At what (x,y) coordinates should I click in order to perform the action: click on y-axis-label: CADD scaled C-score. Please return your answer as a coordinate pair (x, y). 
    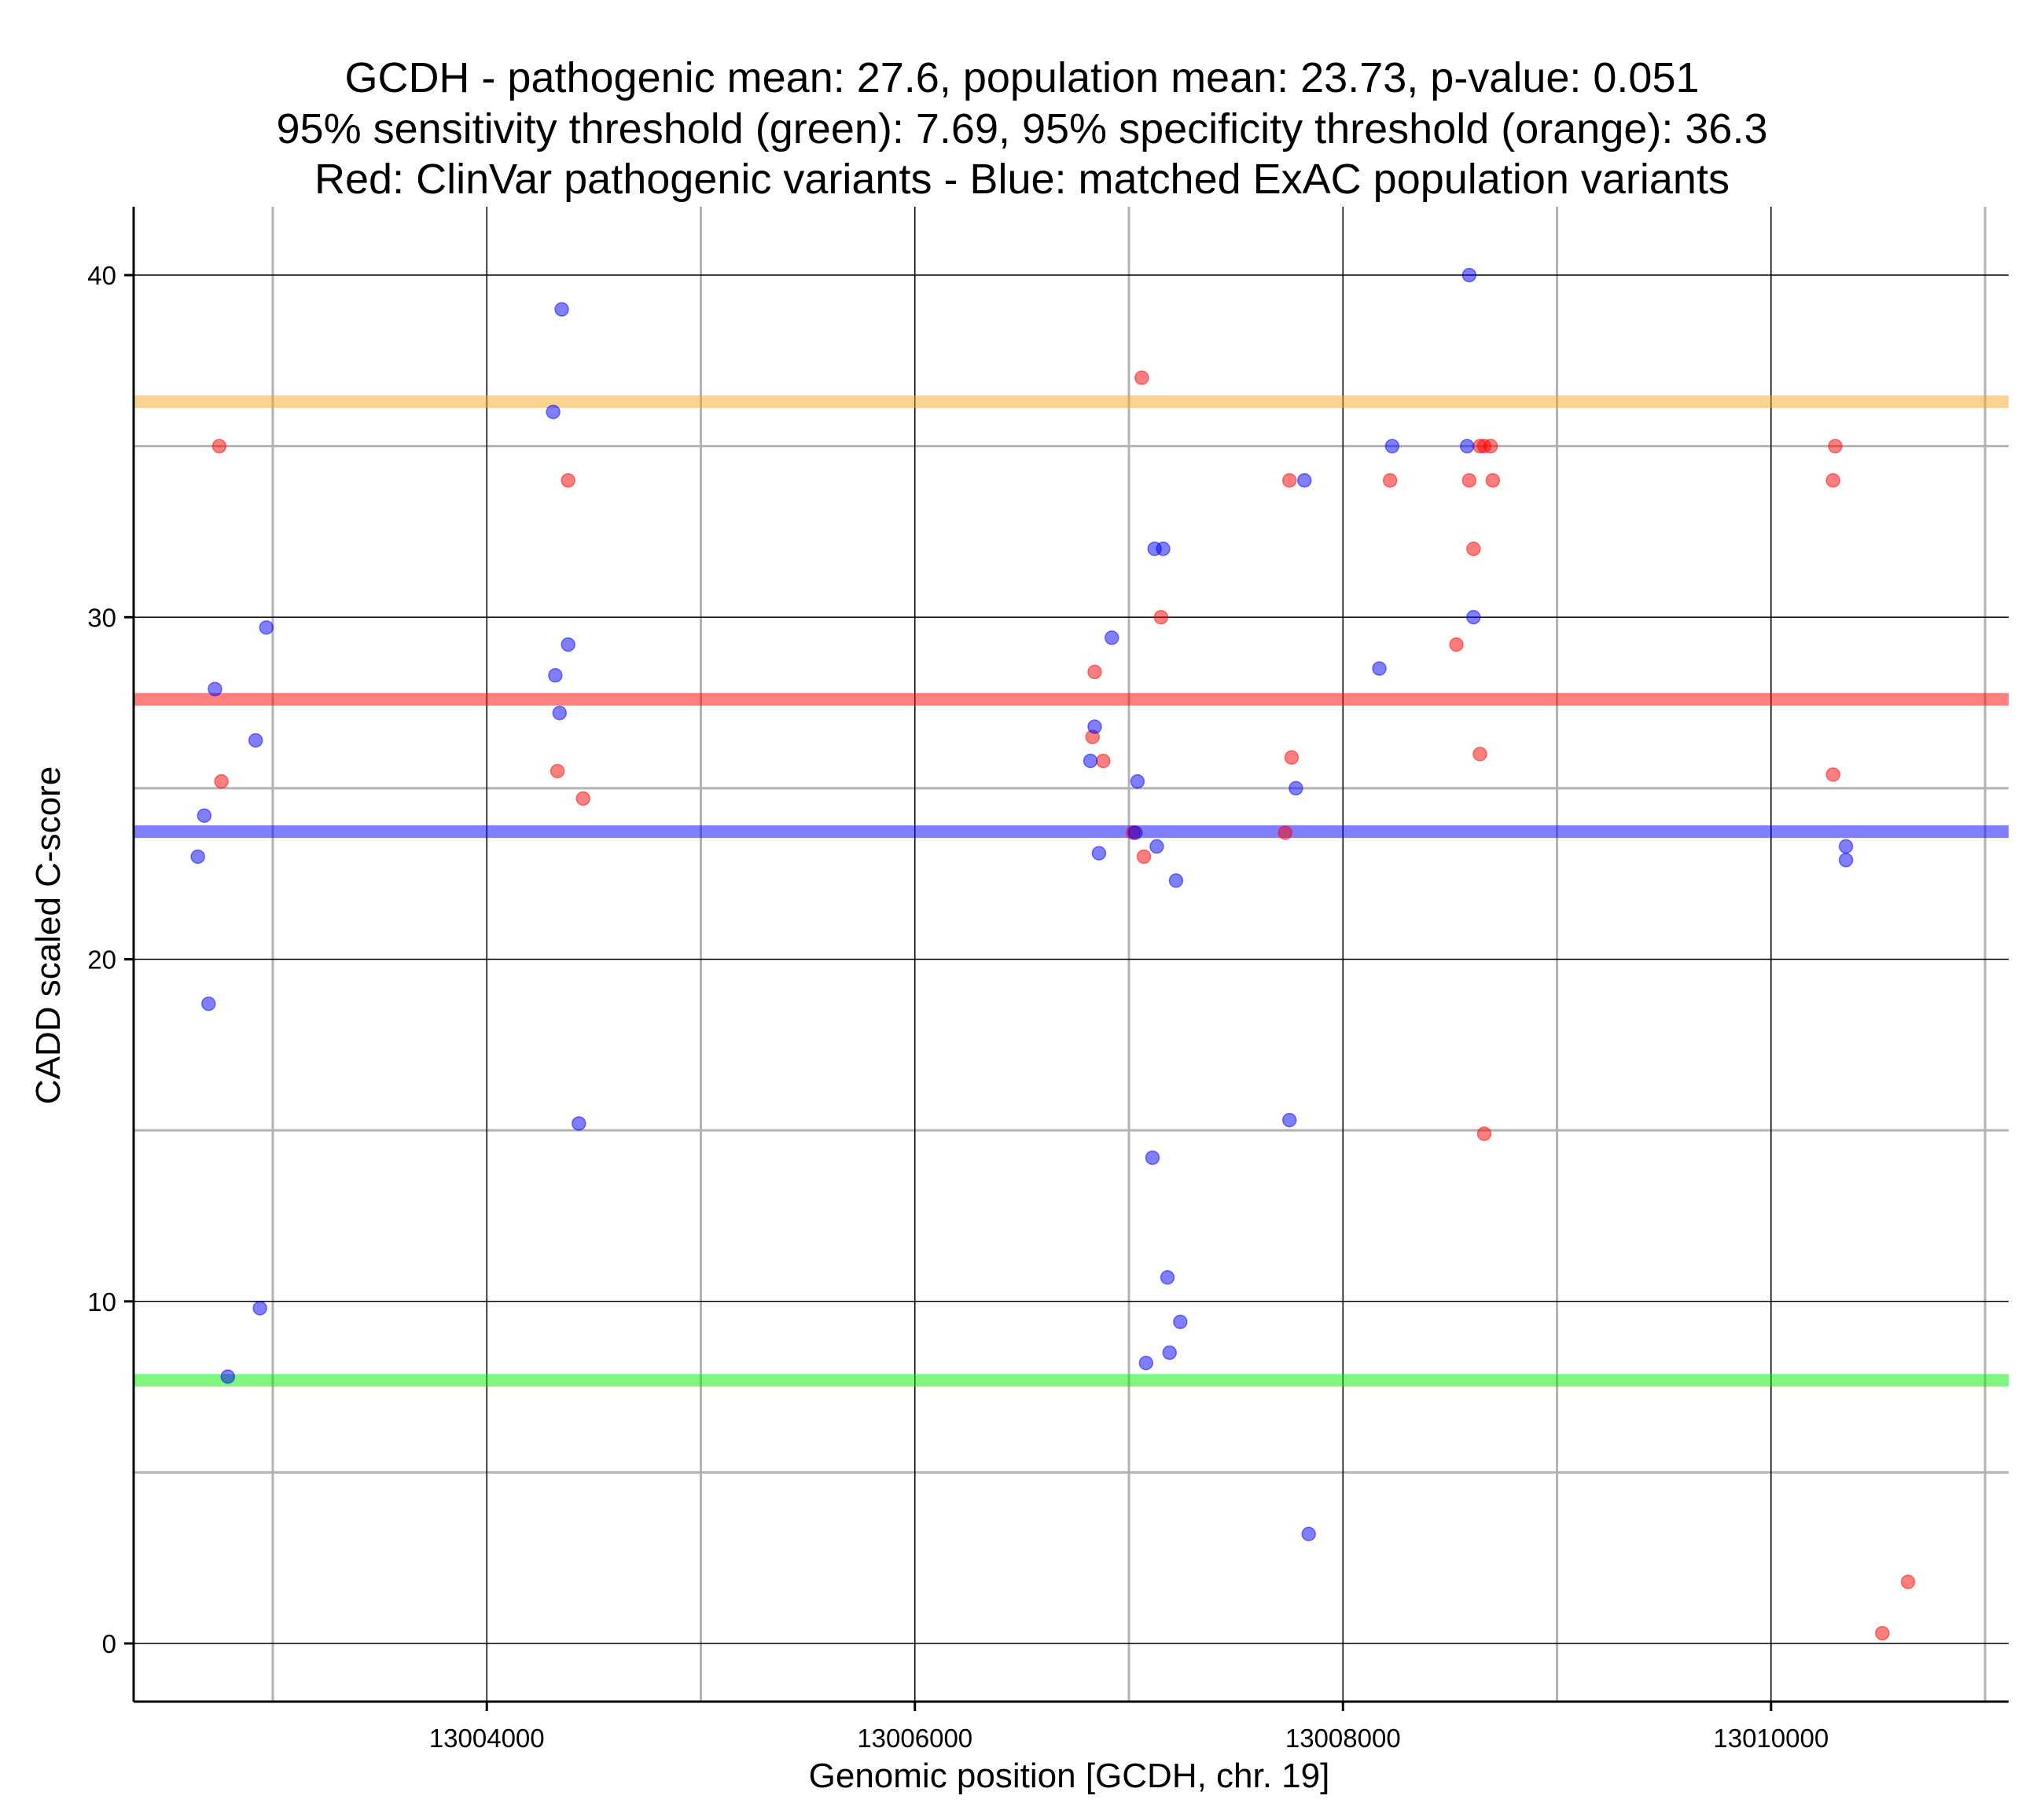
    Looking at the image, I should click on (49, 935).